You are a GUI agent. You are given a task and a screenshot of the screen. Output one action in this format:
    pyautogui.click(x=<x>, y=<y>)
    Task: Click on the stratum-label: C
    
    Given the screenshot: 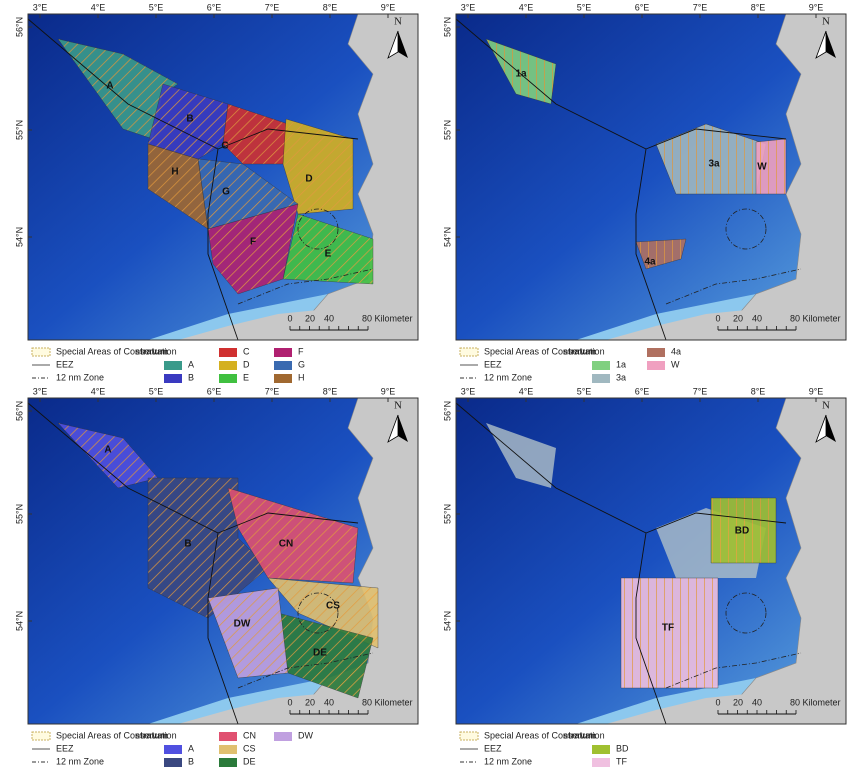 What is the action you would take?
    pyautogui.click(x=224, y=146)
    